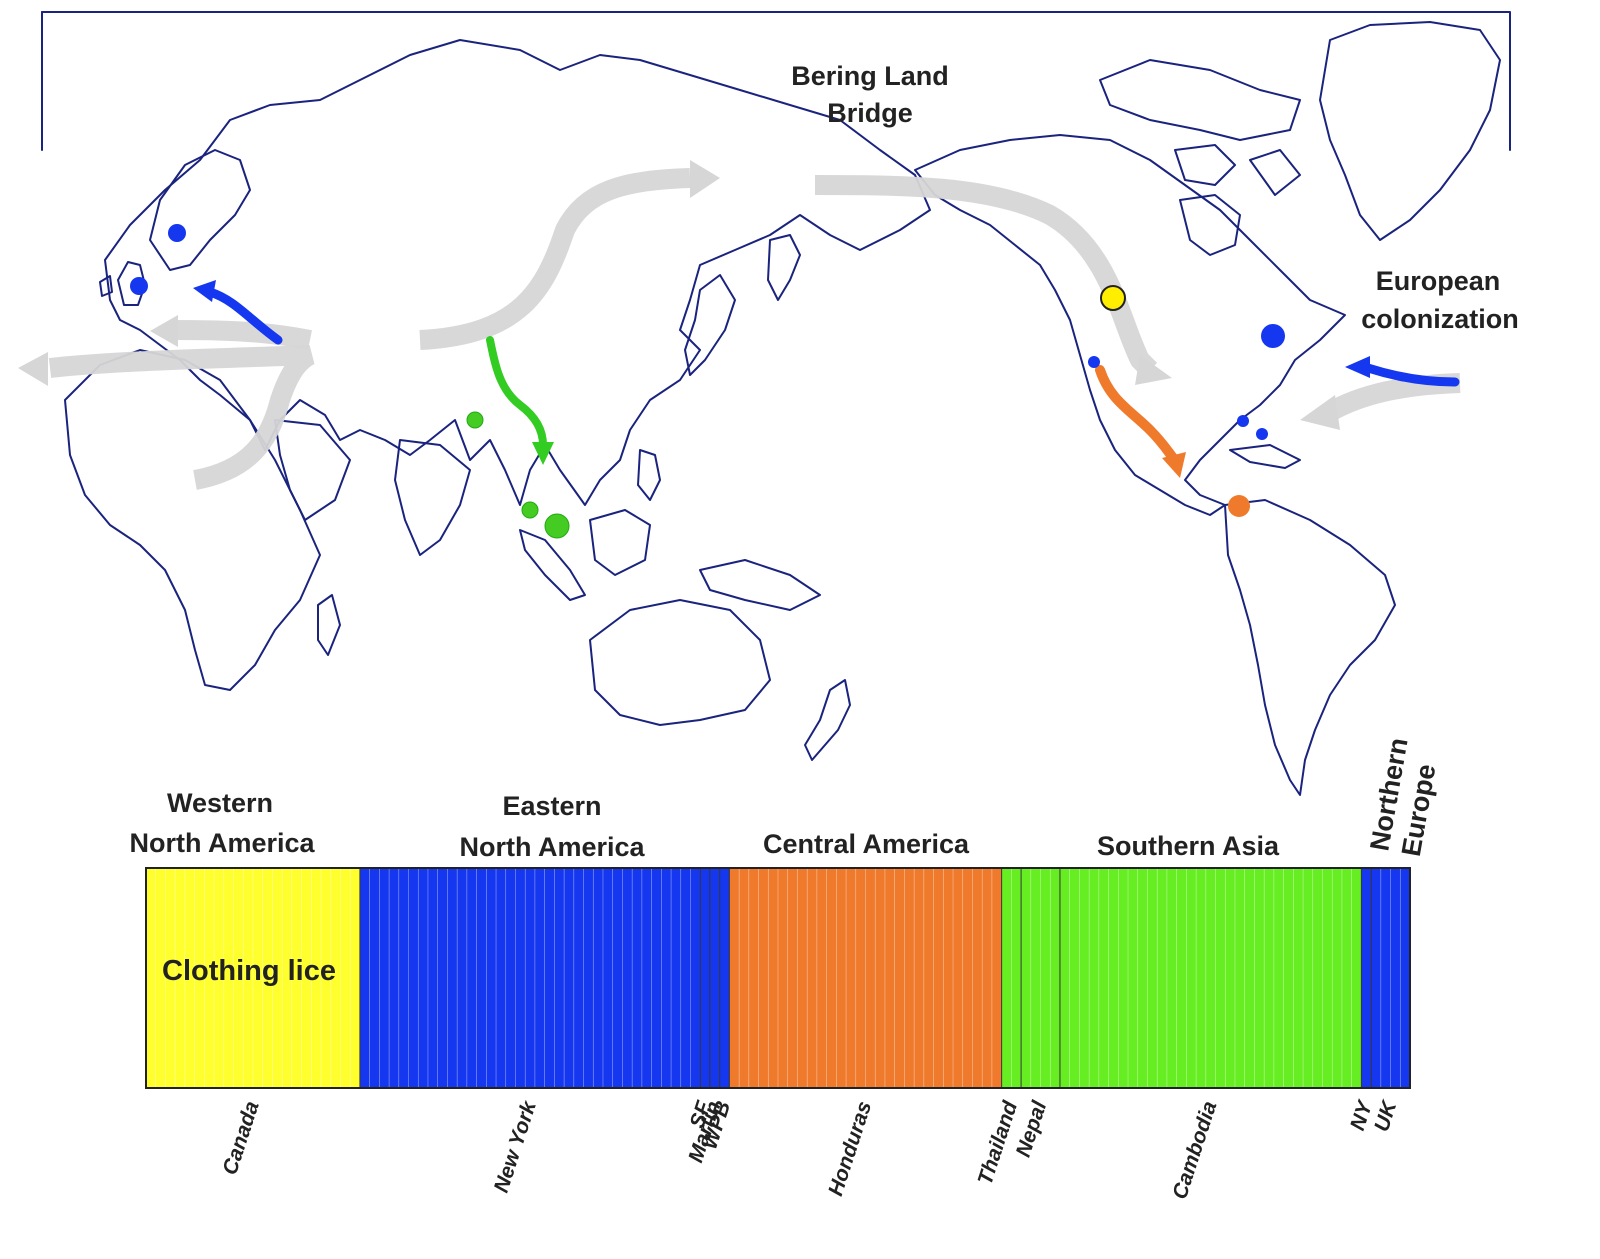  What do you see at coordinates (551, 806) in the screenshot?
I see `cluster-label-eastern-line1: Eastern` at bounding box center [551, 806].